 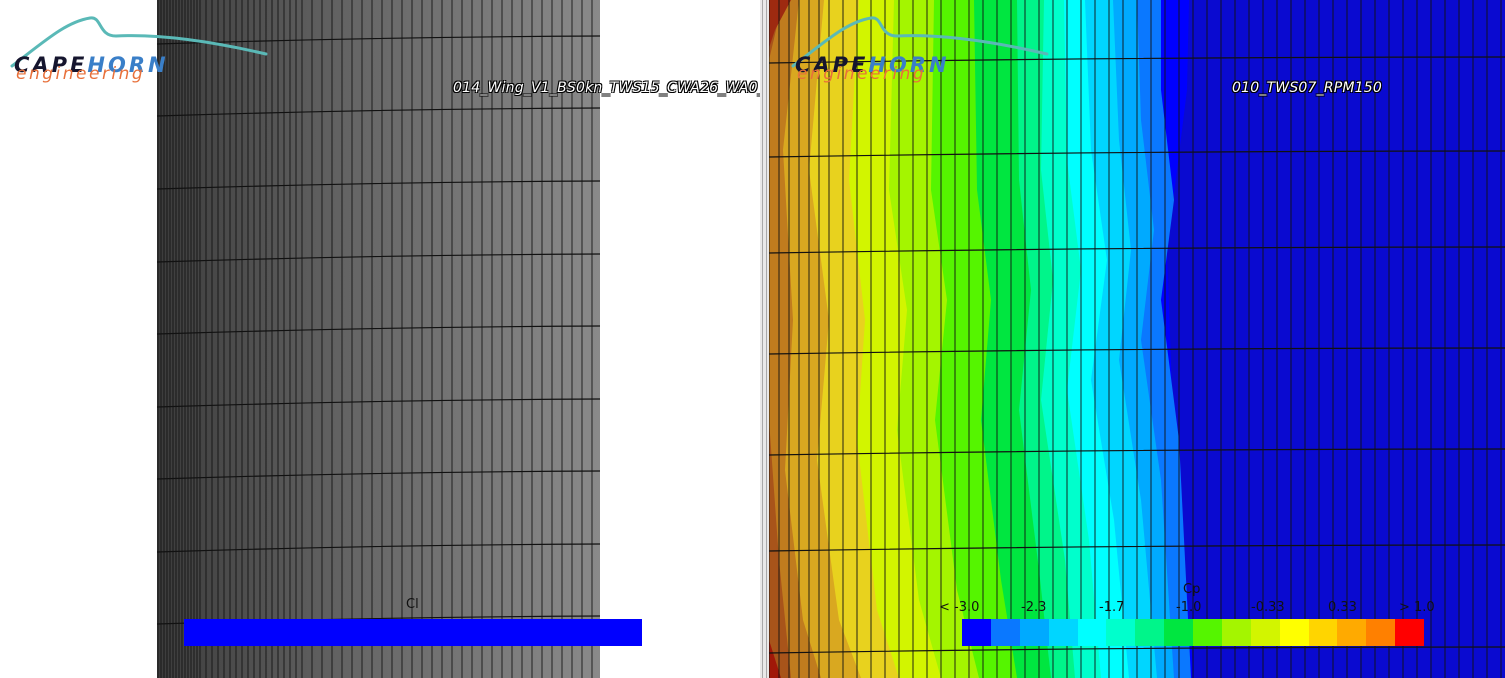 I want to click on cp-color-bar, so click(x=1193, y=632).